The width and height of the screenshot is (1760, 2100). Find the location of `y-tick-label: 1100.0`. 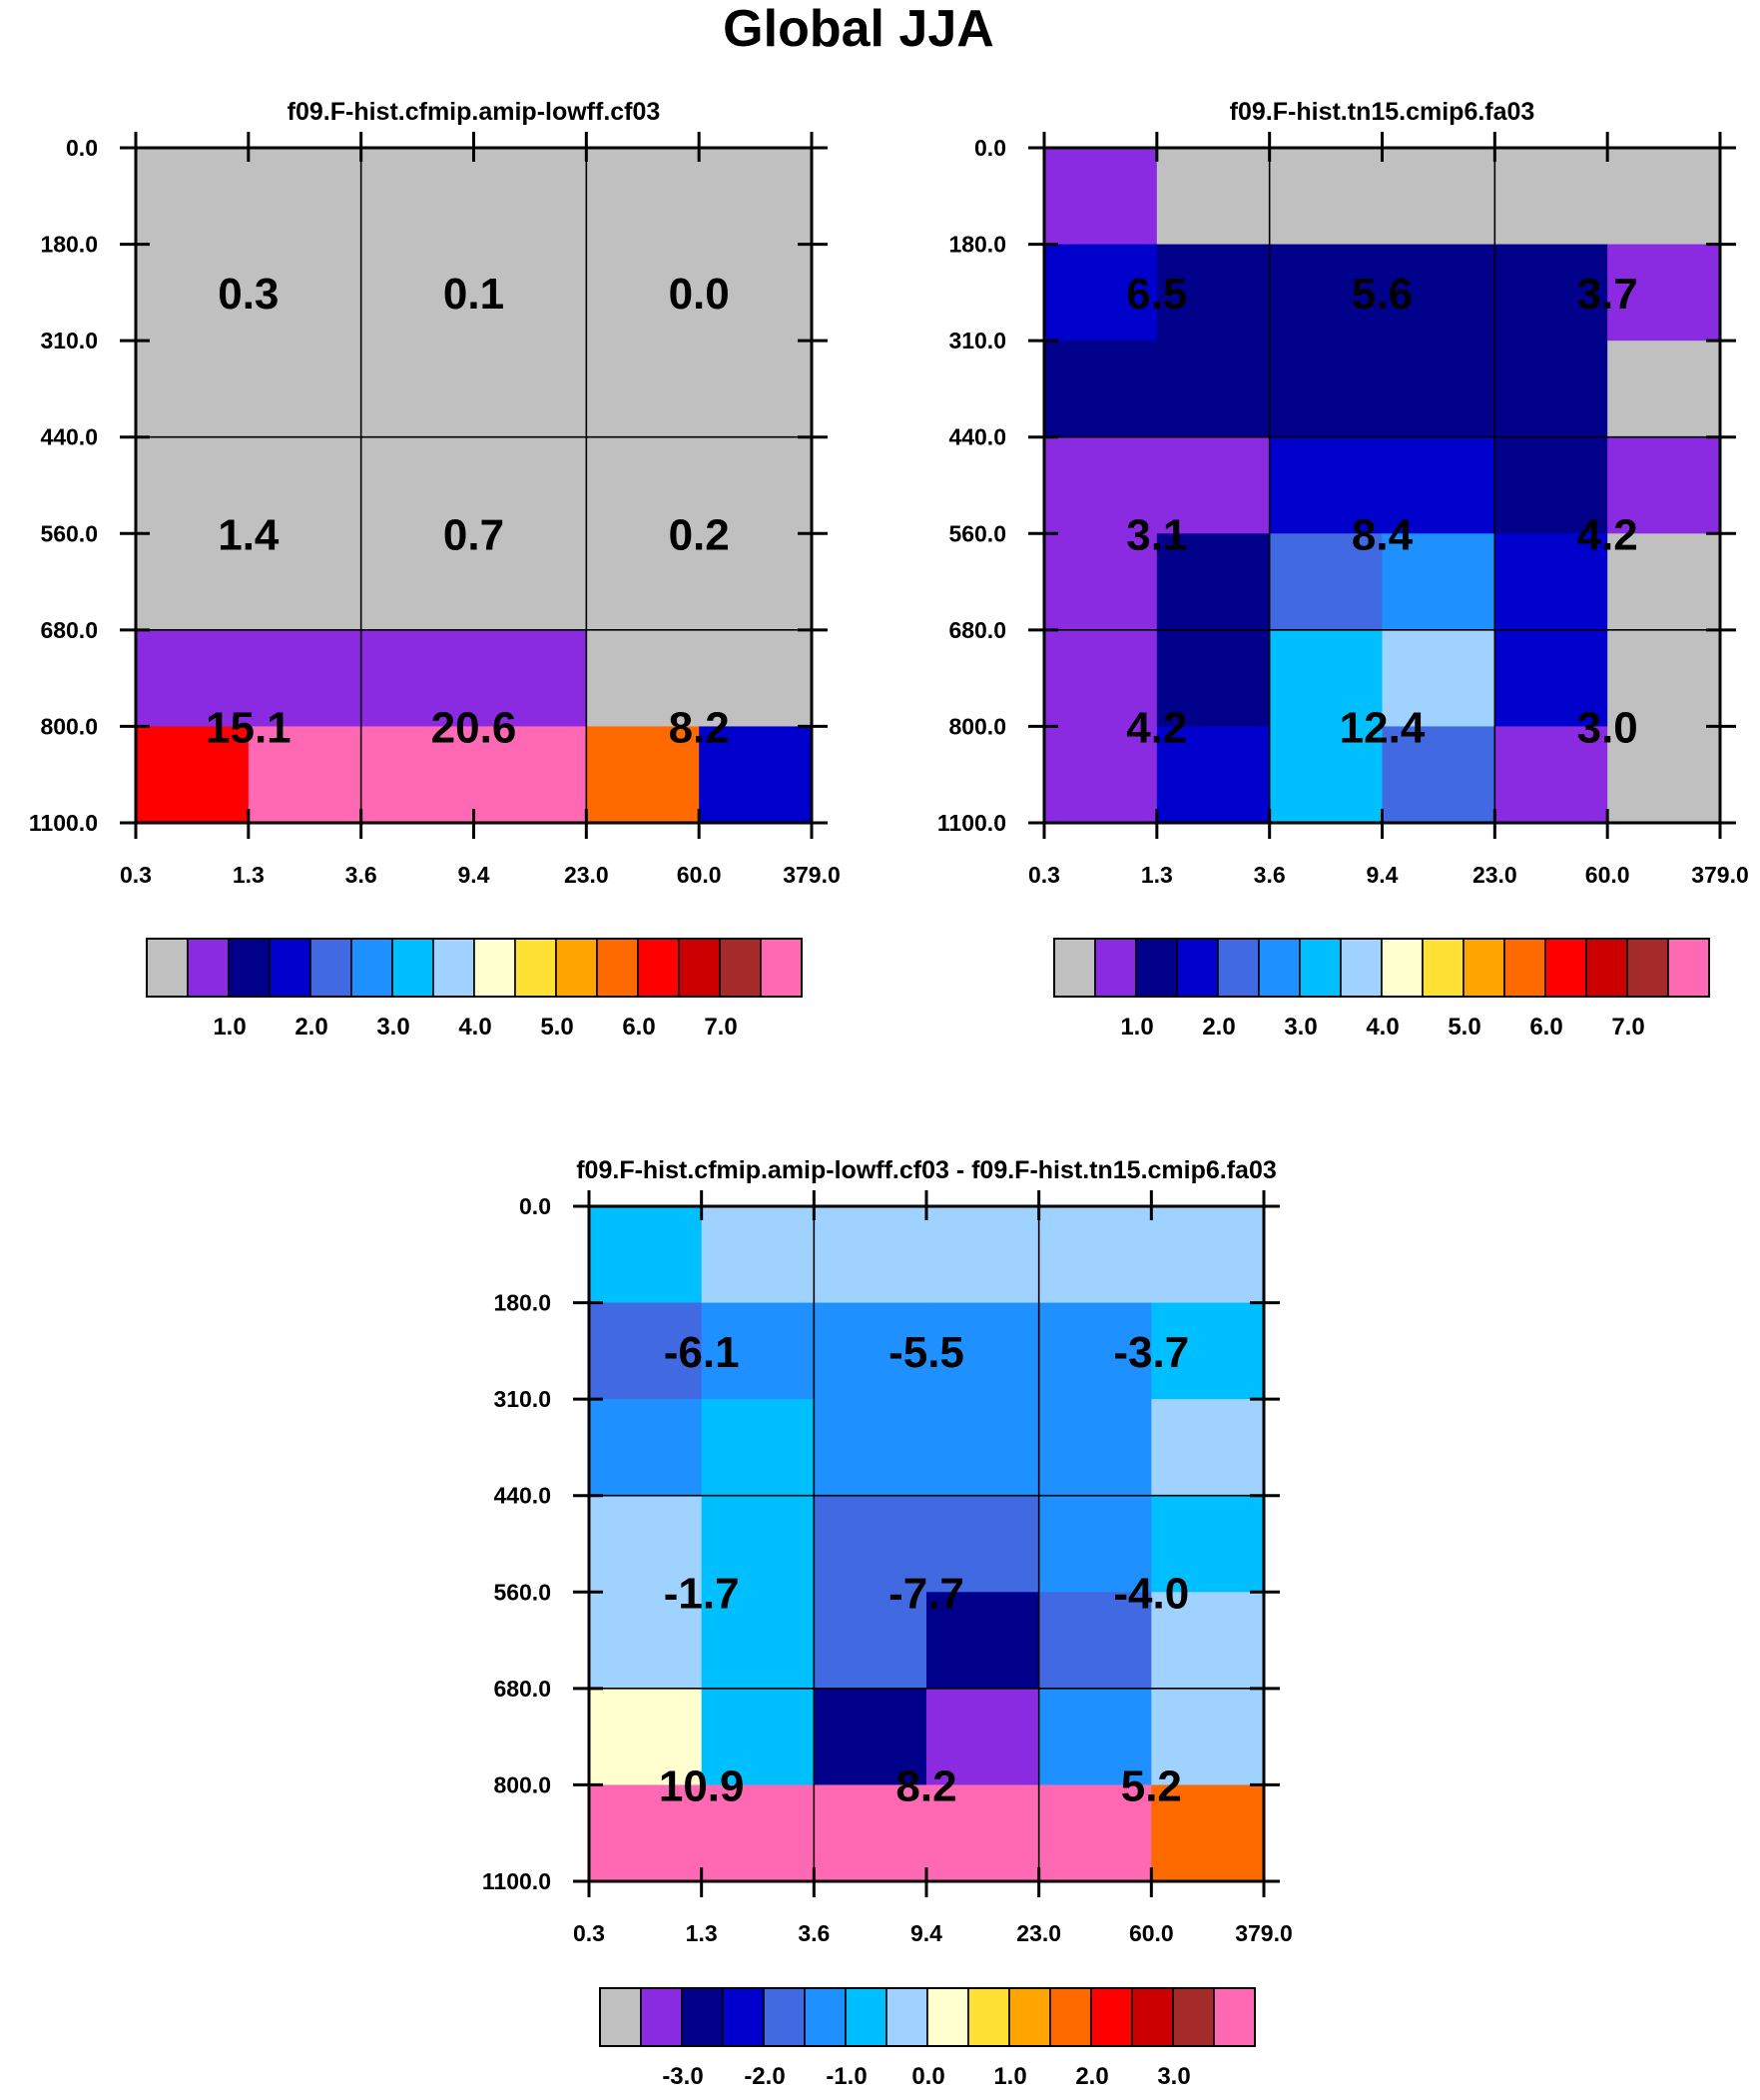

y-tick-label: 1100.0 is located at coordinates (971, 823).